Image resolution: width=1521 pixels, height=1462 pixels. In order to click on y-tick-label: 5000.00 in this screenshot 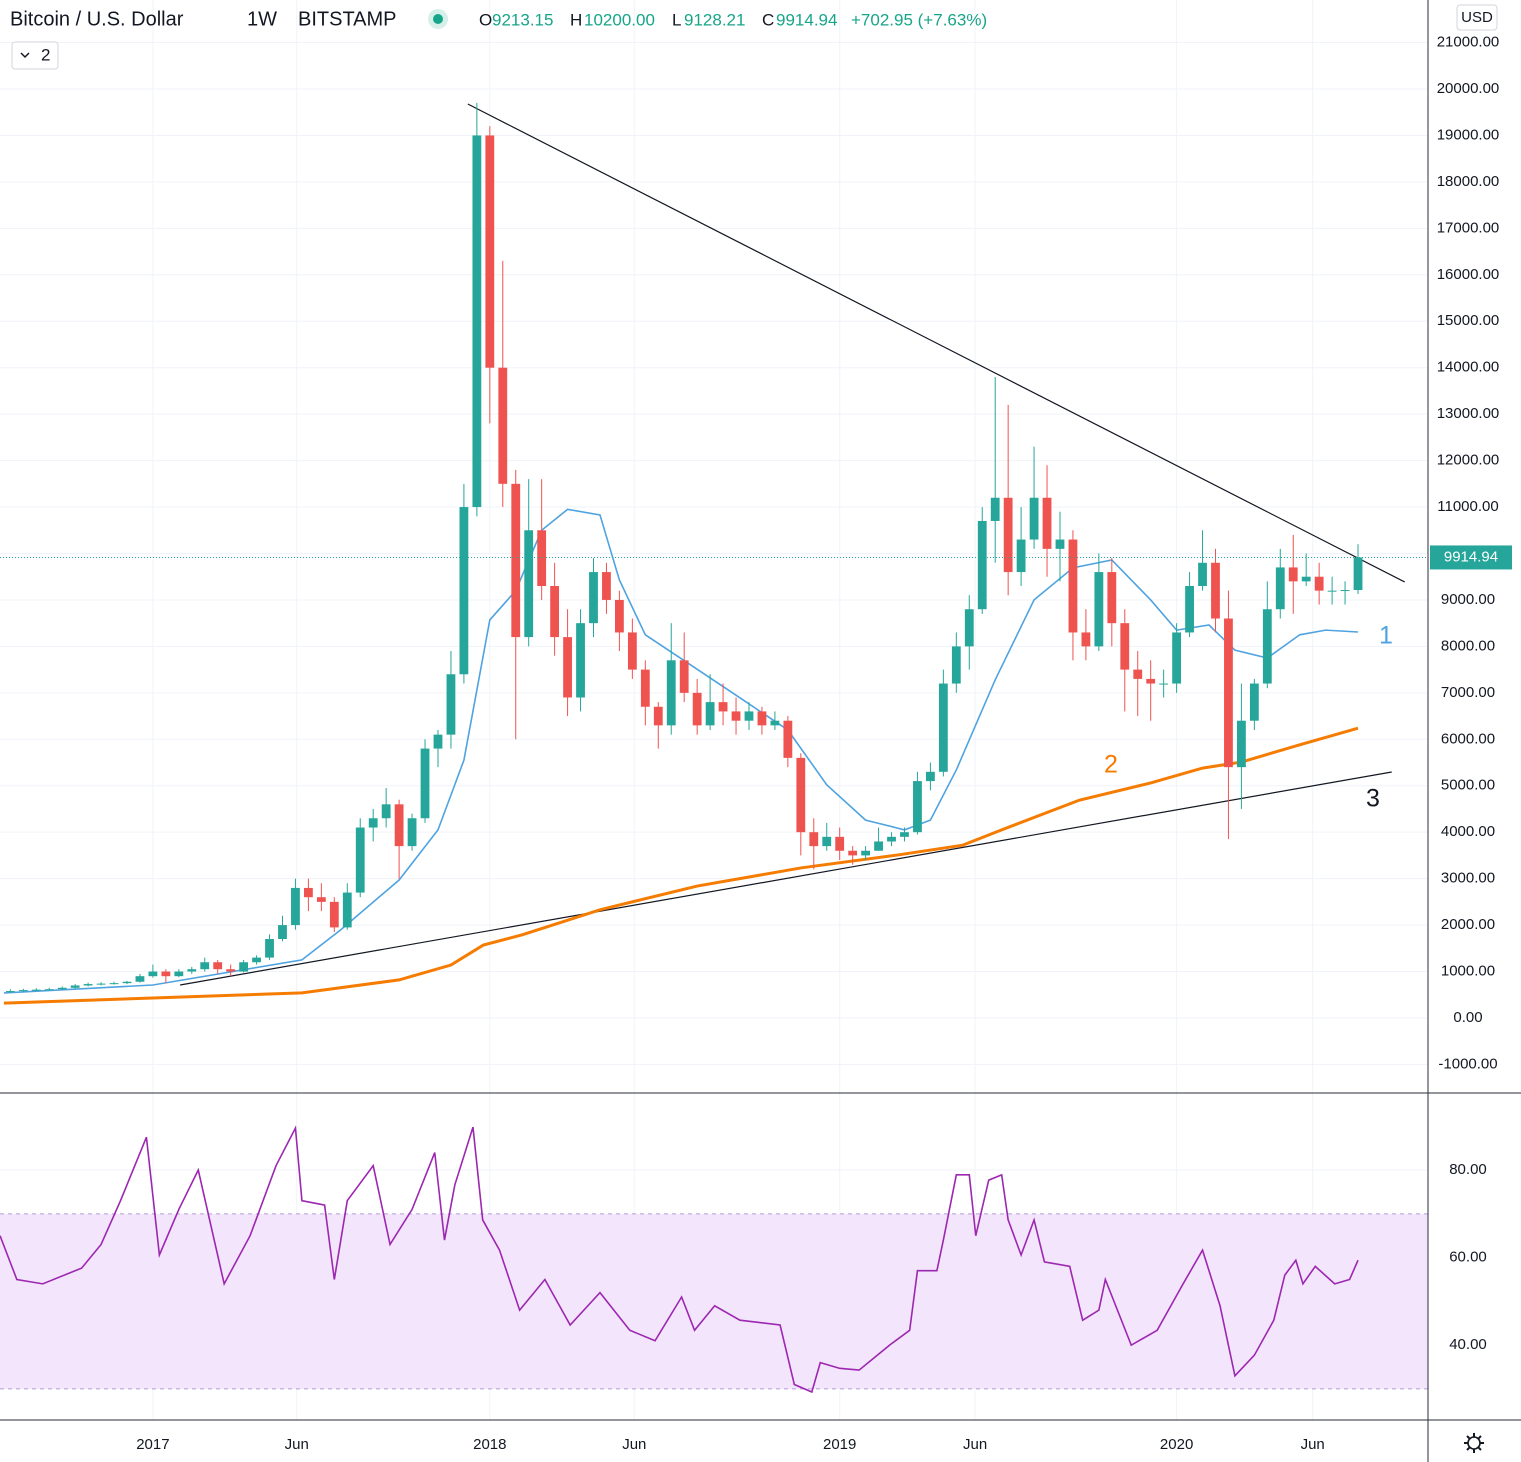, I will do `click(1468, 785)`.